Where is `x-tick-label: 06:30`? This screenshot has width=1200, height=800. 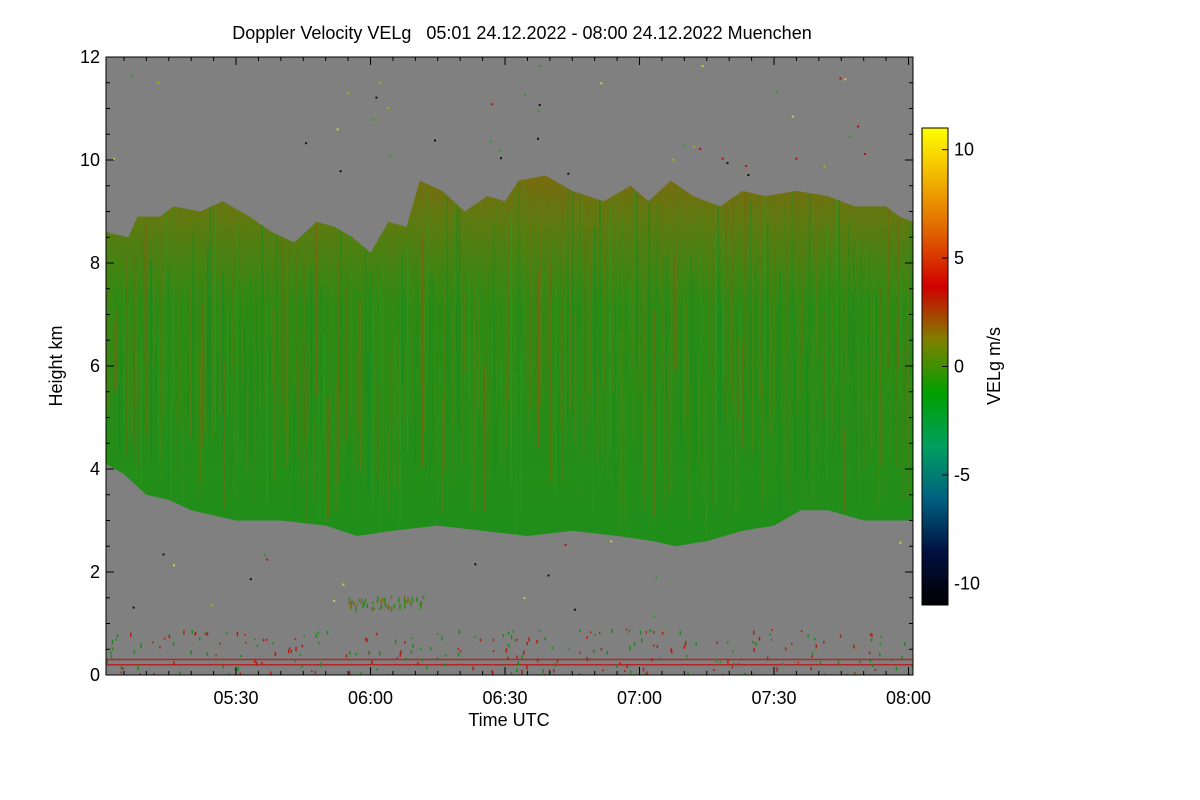
x-tick-label: 06:30 is located at coordinates (504, 698).